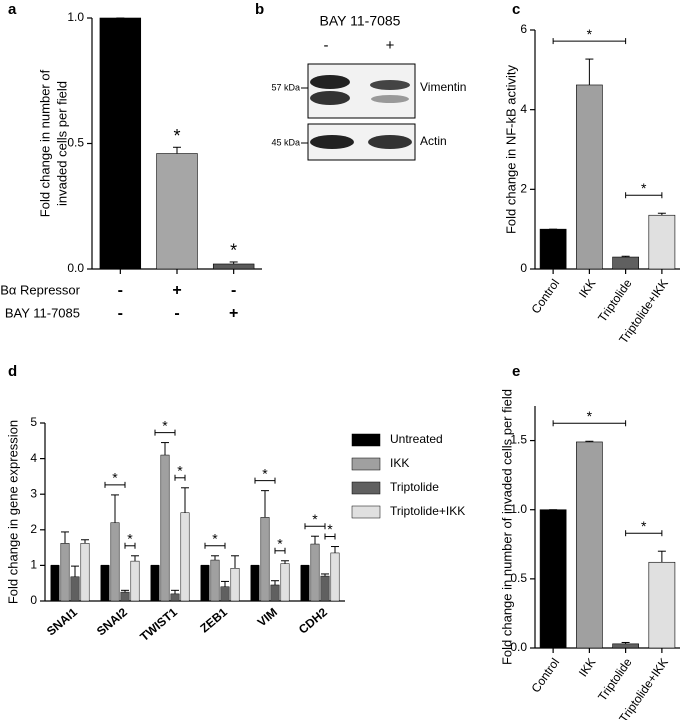 This screenshot has width=685, height=720. What do you see at coordinates (433, 141) in the screenshot?
I see `protein-label: Actin` at bounding box center [433, 141].